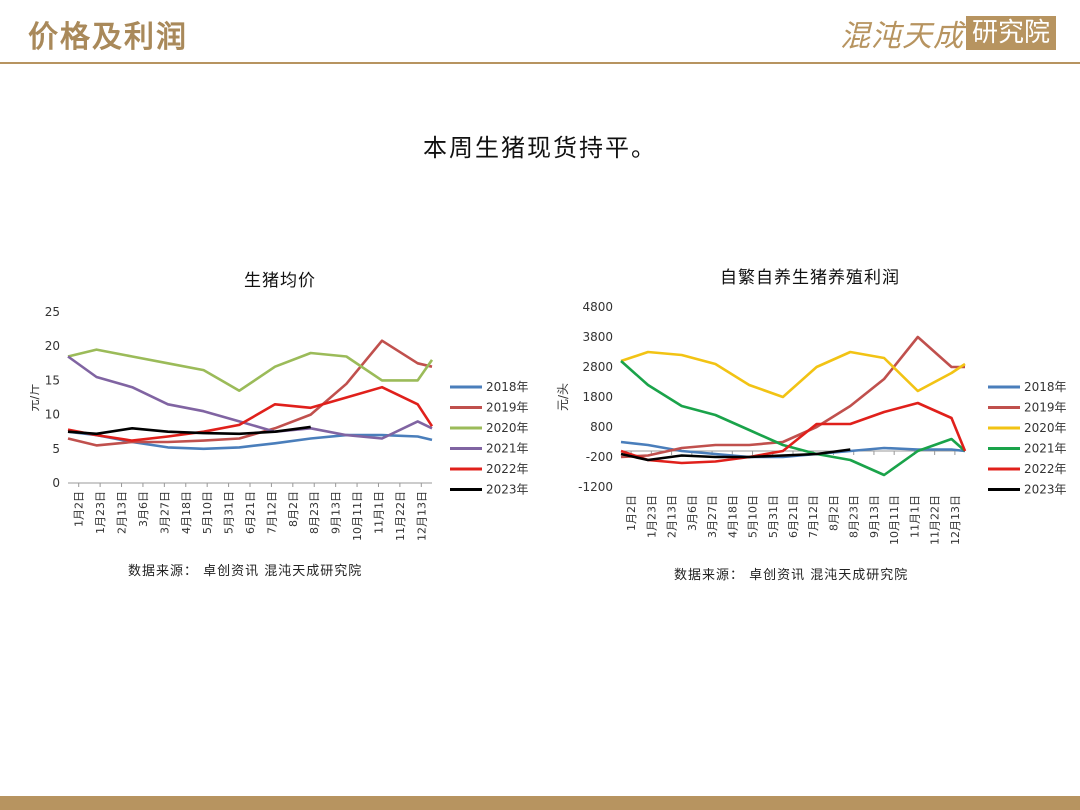  I want to click on y-tick-label: 5, so click(56, 449).